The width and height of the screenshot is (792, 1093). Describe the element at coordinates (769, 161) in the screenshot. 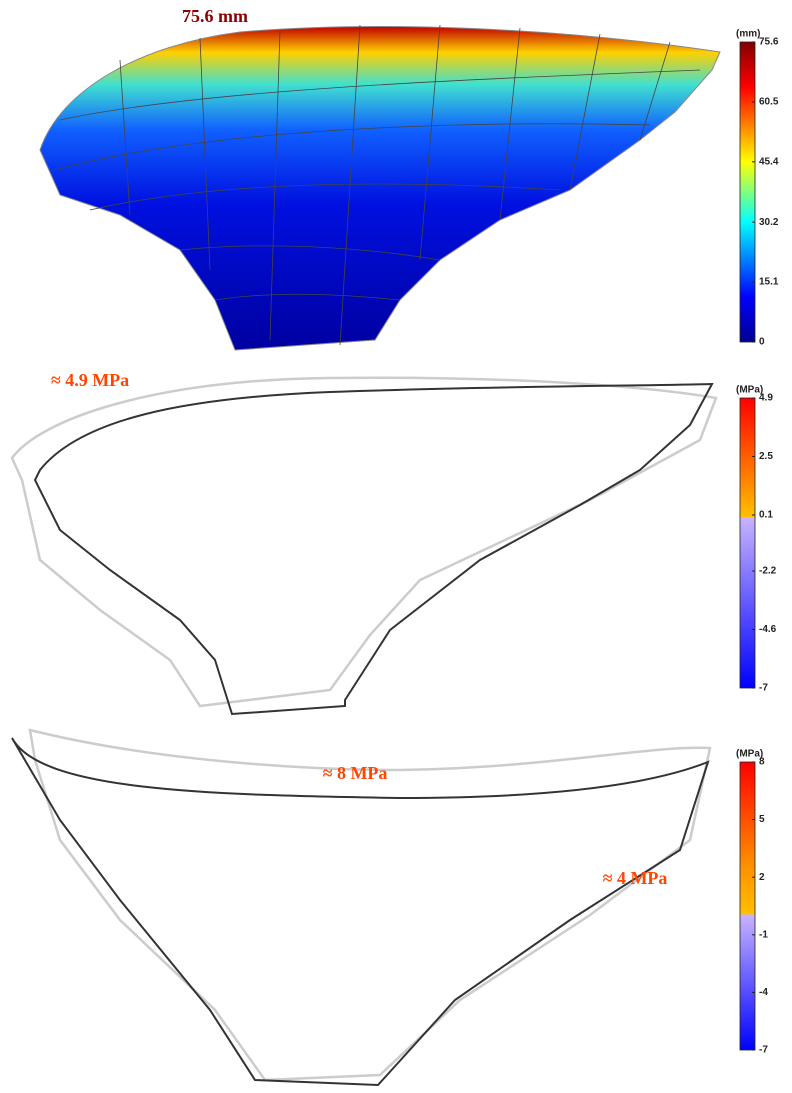

I see `colorbar-tick-label: 45.4` at that location.